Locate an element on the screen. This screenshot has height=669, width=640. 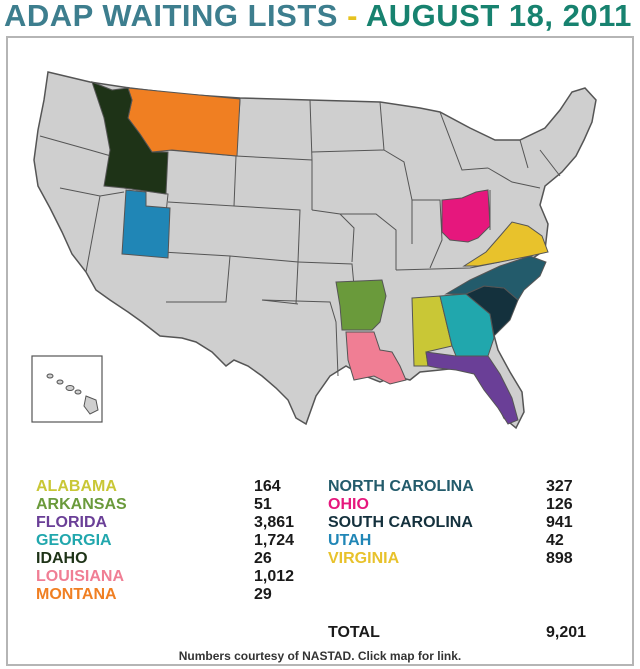
legend-left-item-value: 51 is located at coordinates (263, 504).